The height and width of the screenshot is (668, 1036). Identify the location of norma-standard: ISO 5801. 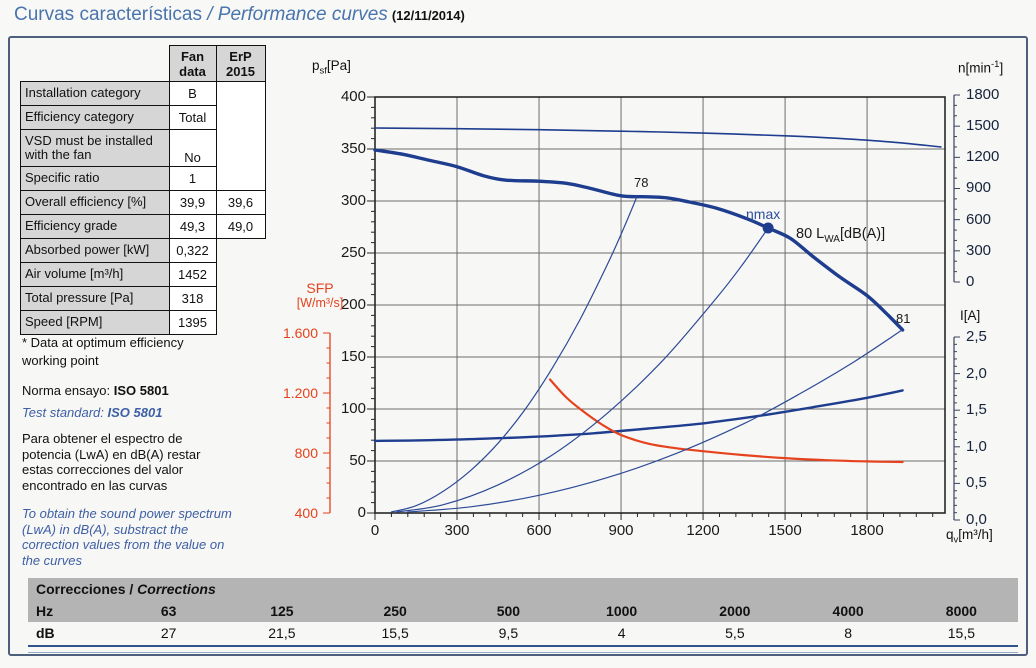
(141, 390).